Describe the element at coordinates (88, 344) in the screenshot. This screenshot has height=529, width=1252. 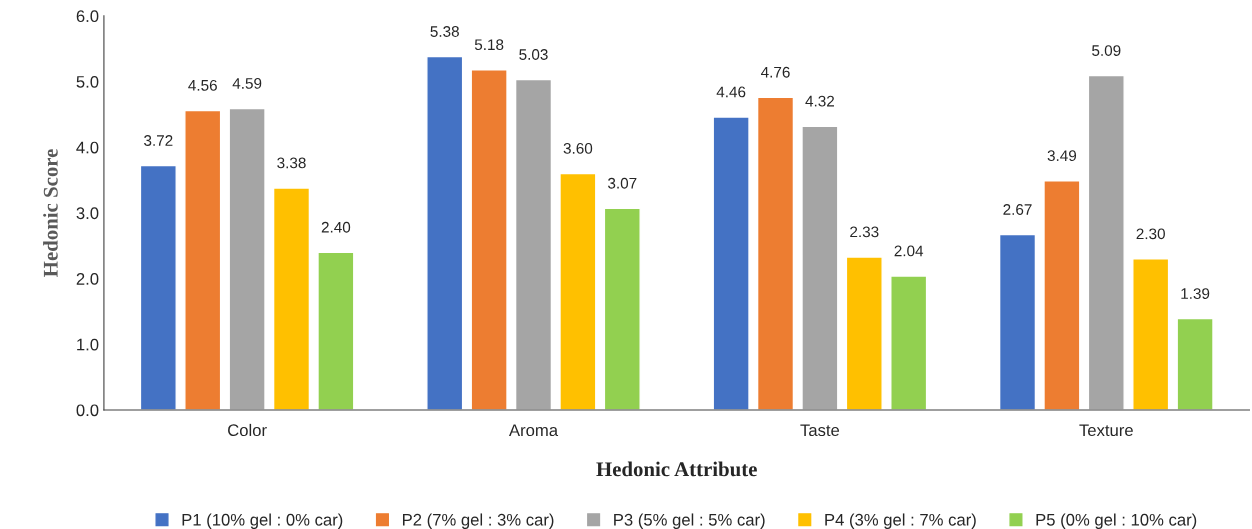
I see `y-tick-label: 1.0` at that location.